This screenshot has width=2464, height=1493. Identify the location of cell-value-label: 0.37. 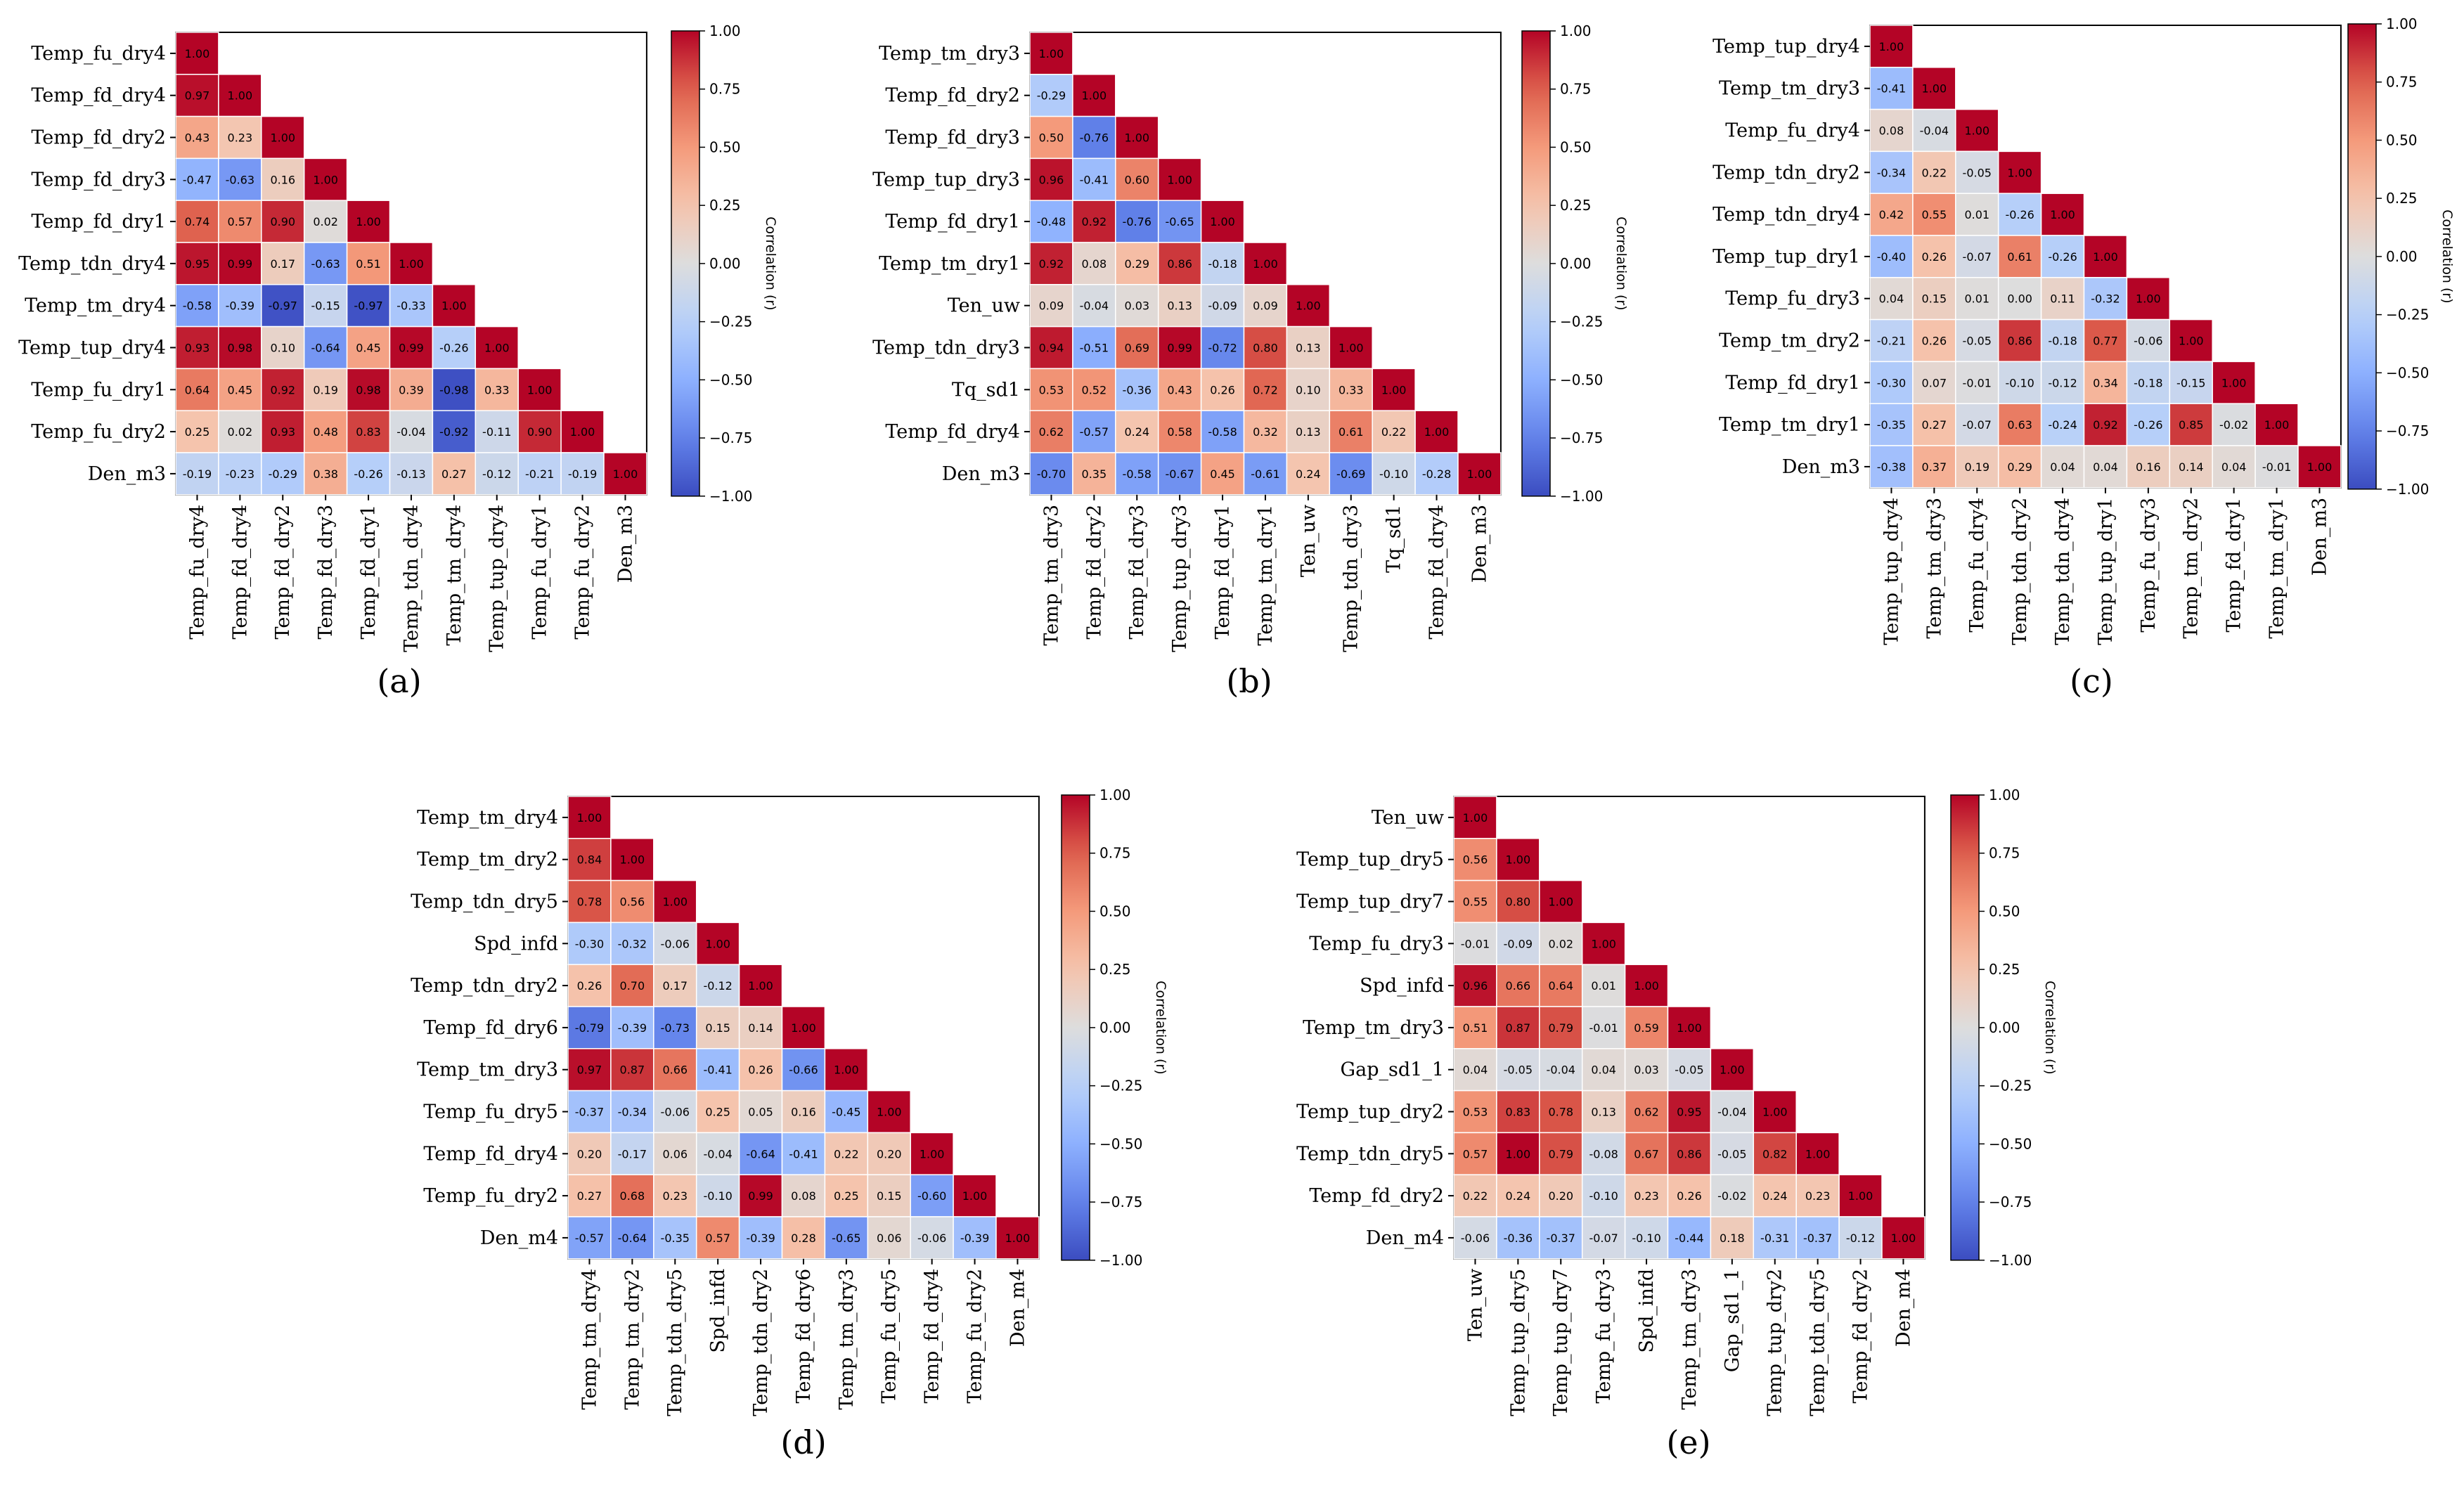
(1934, 467).